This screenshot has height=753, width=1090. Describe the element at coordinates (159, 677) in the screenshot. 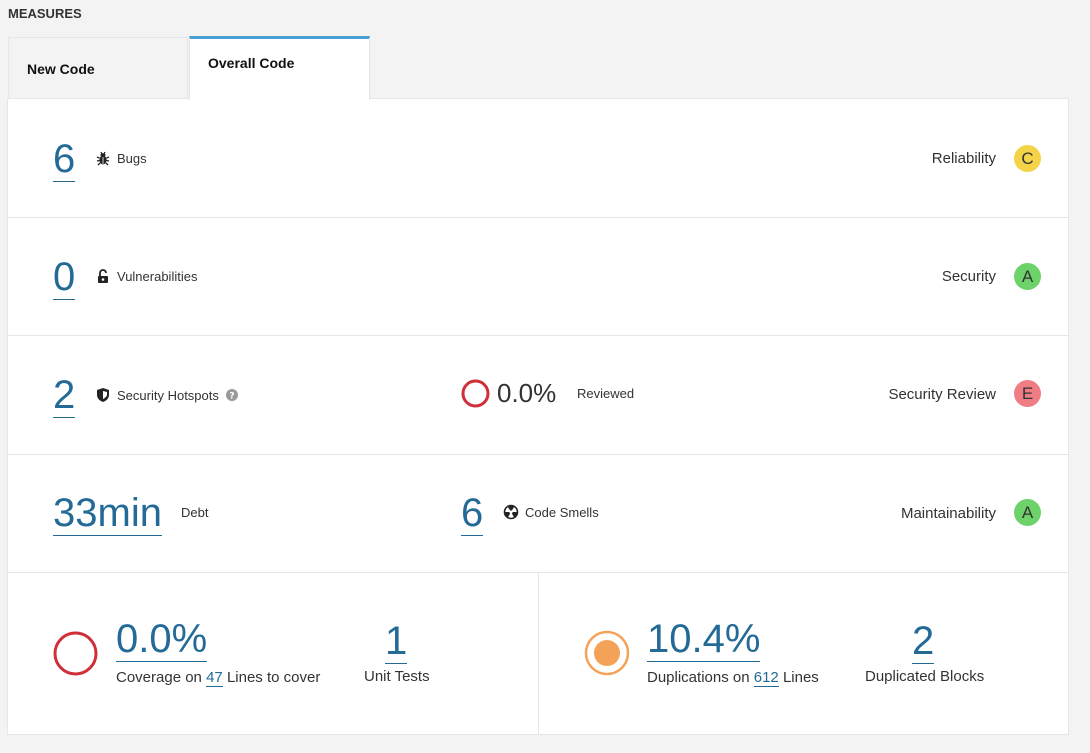

I see `coverage-prefix: Coverage on` at that location.